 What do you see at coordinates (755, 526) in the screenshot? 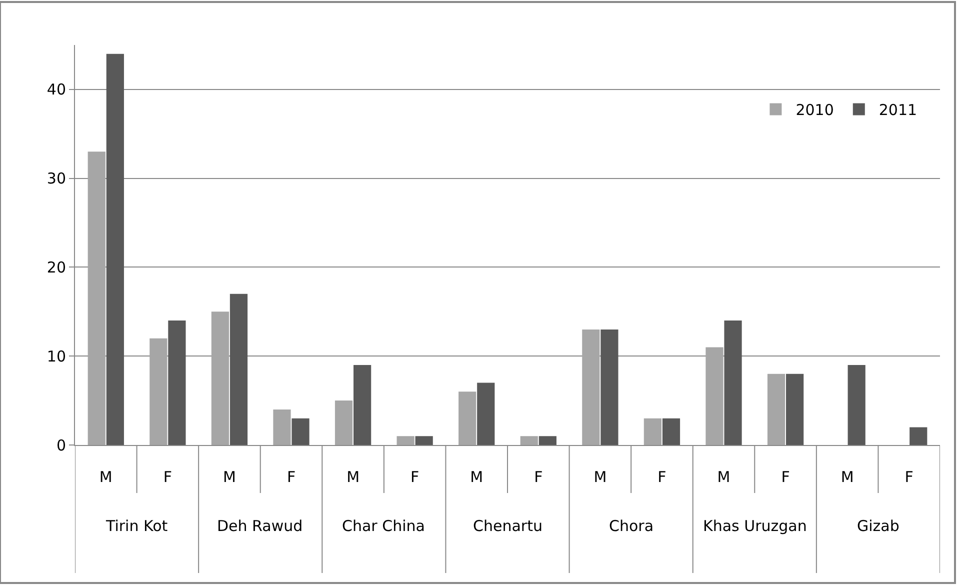
I see `text: Khas Uruzgan` at bounding box center [755, 526].